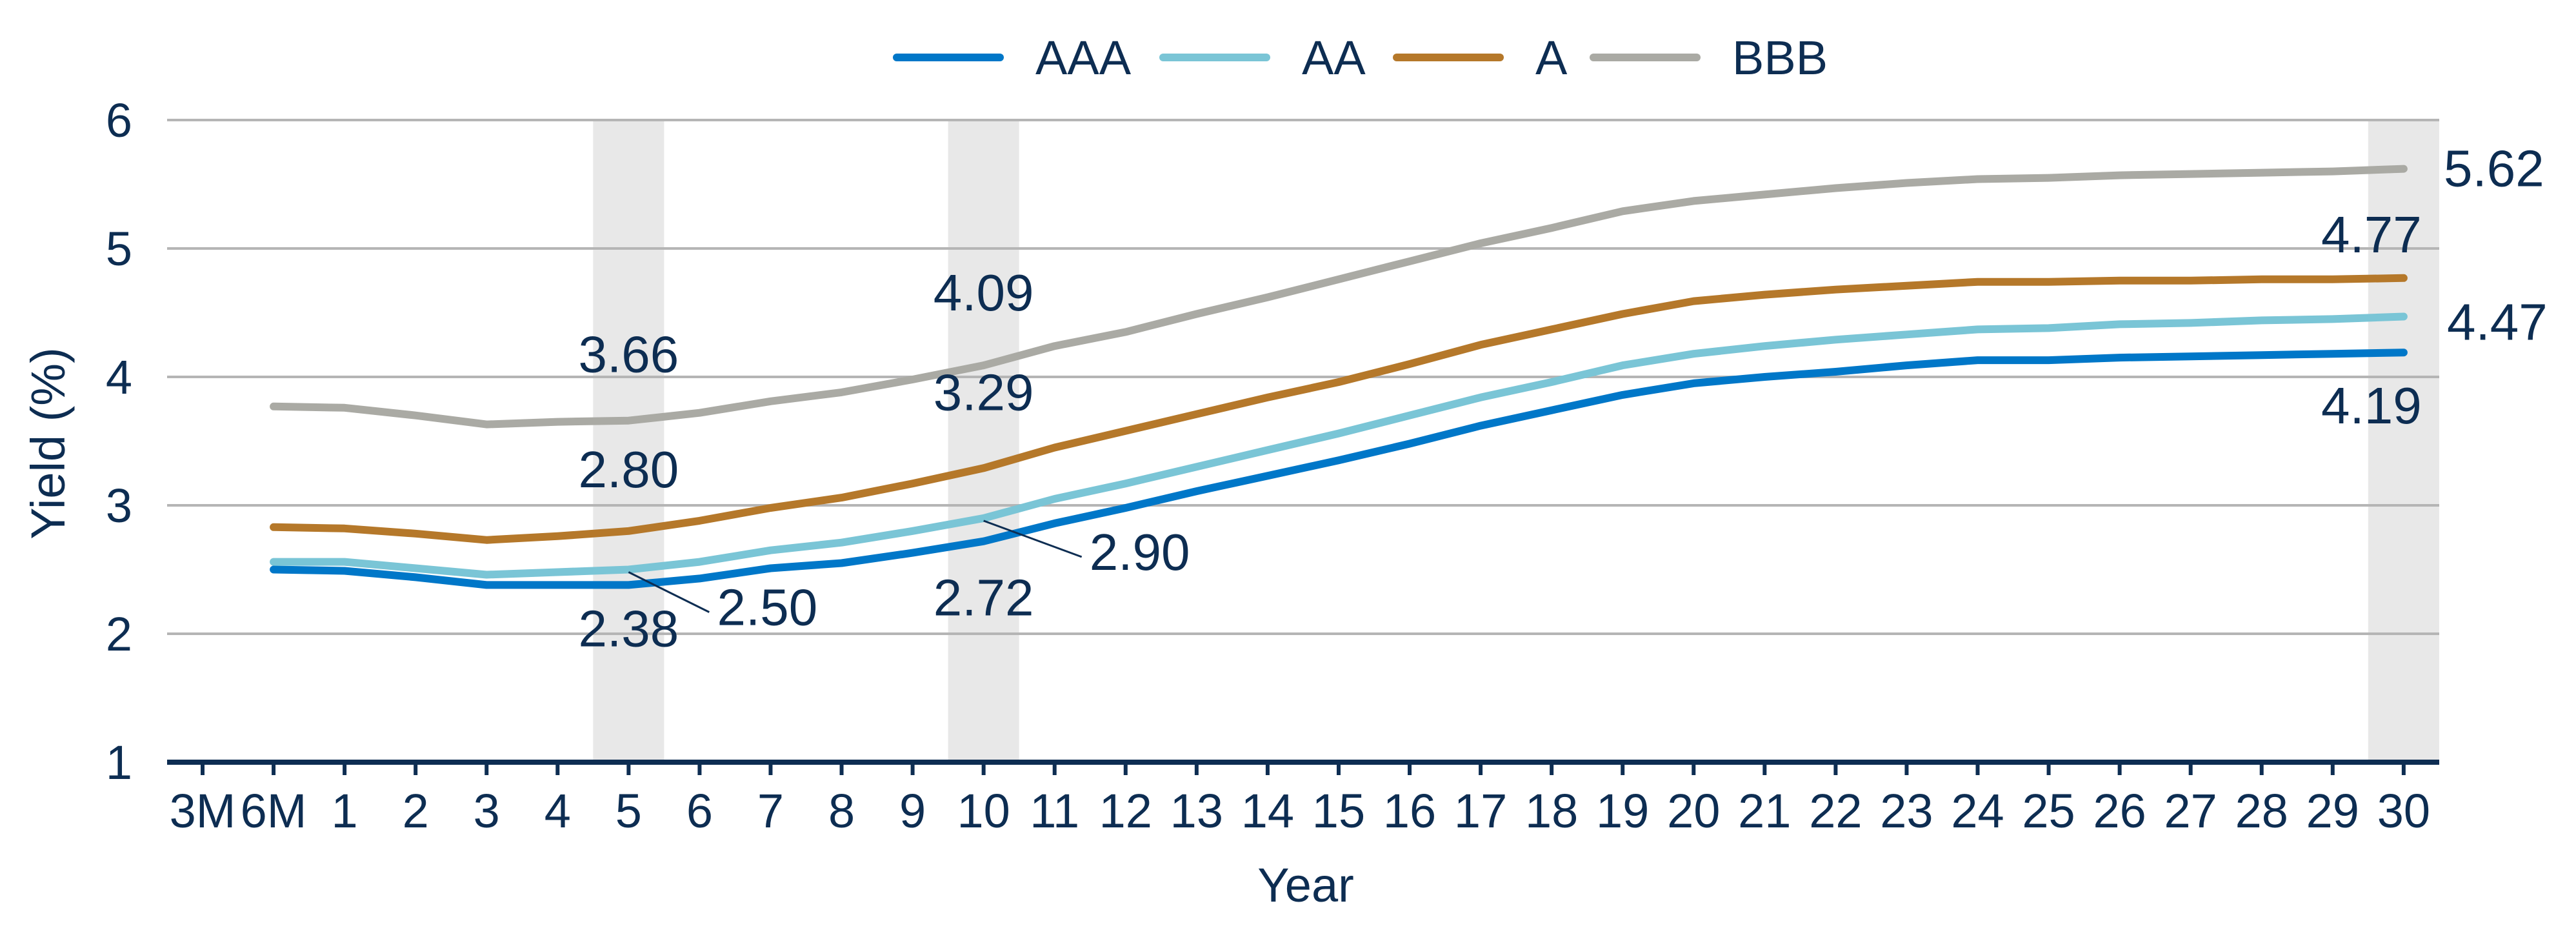 Image resolution: width=2576 pixels, height=930 pixels. I want to click on x-tick-label: 20, so click(1693, 811).